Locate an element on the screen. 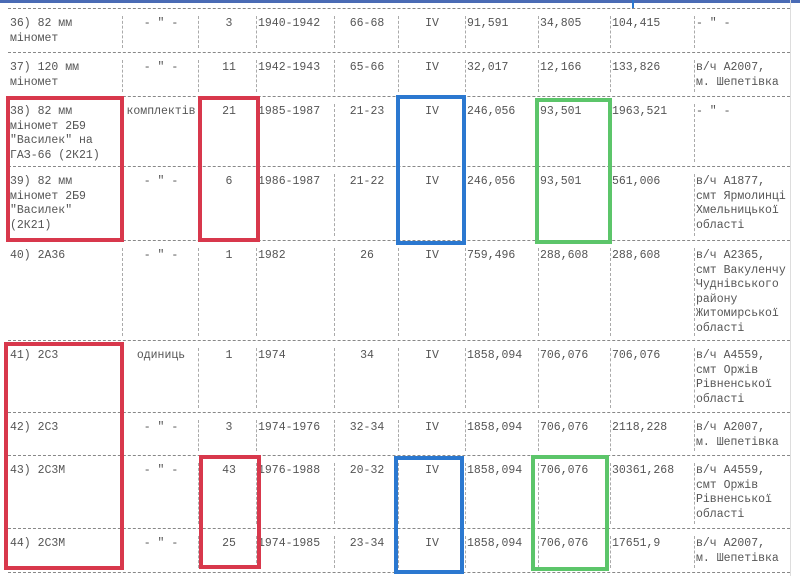 Image resolution: width=800 pixels, height=576 pixels. cell-years: 1940-1942 is located at coordinates (289, 23).